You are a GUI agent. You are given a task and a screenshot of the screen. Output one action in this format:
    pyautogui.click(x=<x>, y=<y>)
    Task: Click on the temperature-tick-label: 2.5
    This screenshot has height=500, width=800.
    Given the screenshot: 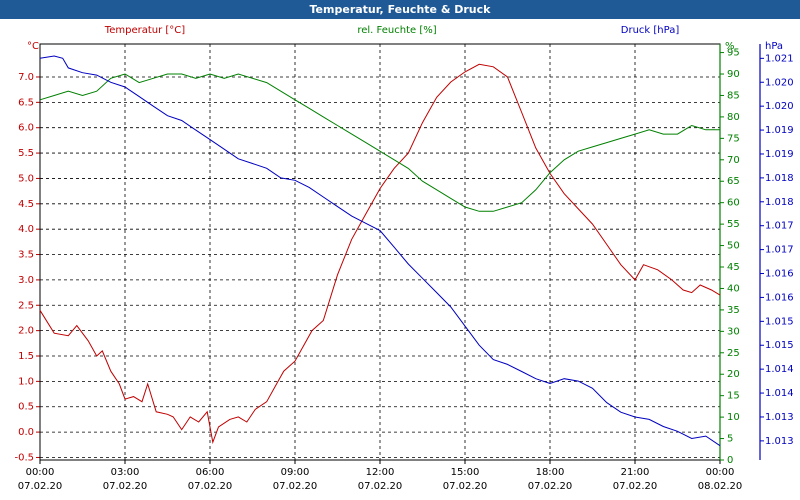 What is the action you would take?
    pyautogui.click(x=26, y=305)
    